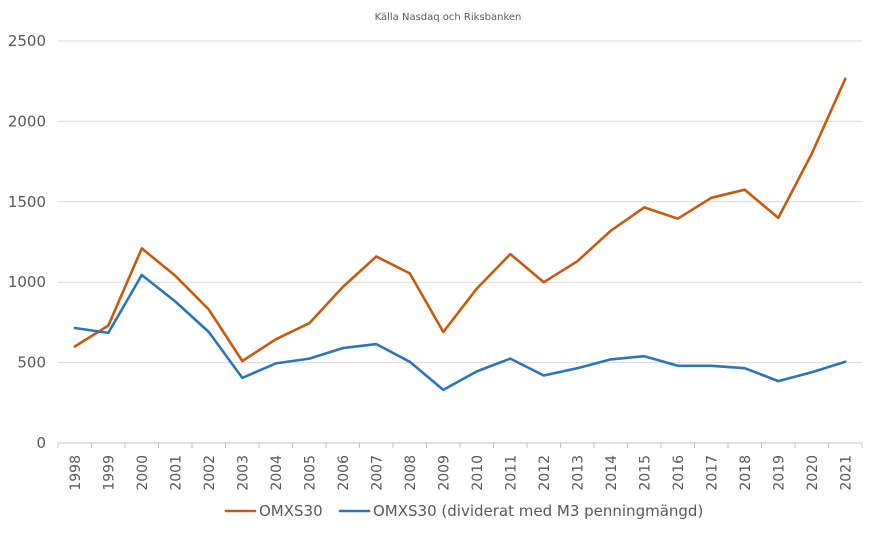 This screenshot has width=877, height=533. Describe the element at coordinates (210, 473) in the screenshot. I see `x-tick-label: 2002` at that location.